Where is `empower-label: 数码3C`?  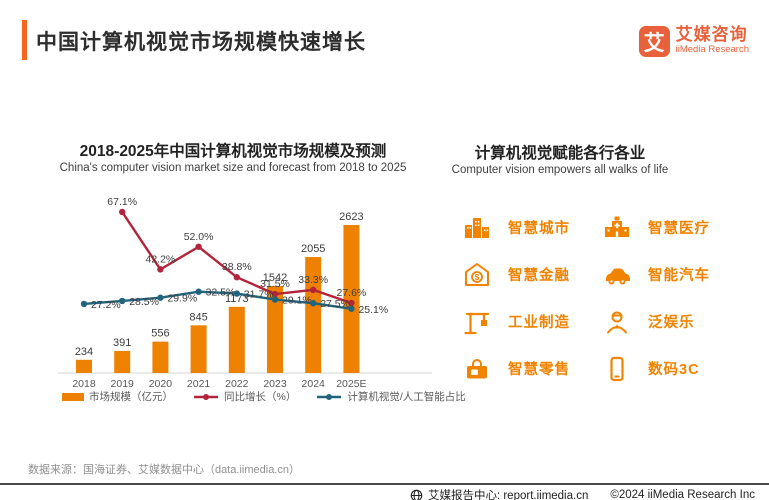 empower-label: 数码3C is located at coordinates (674, 370).